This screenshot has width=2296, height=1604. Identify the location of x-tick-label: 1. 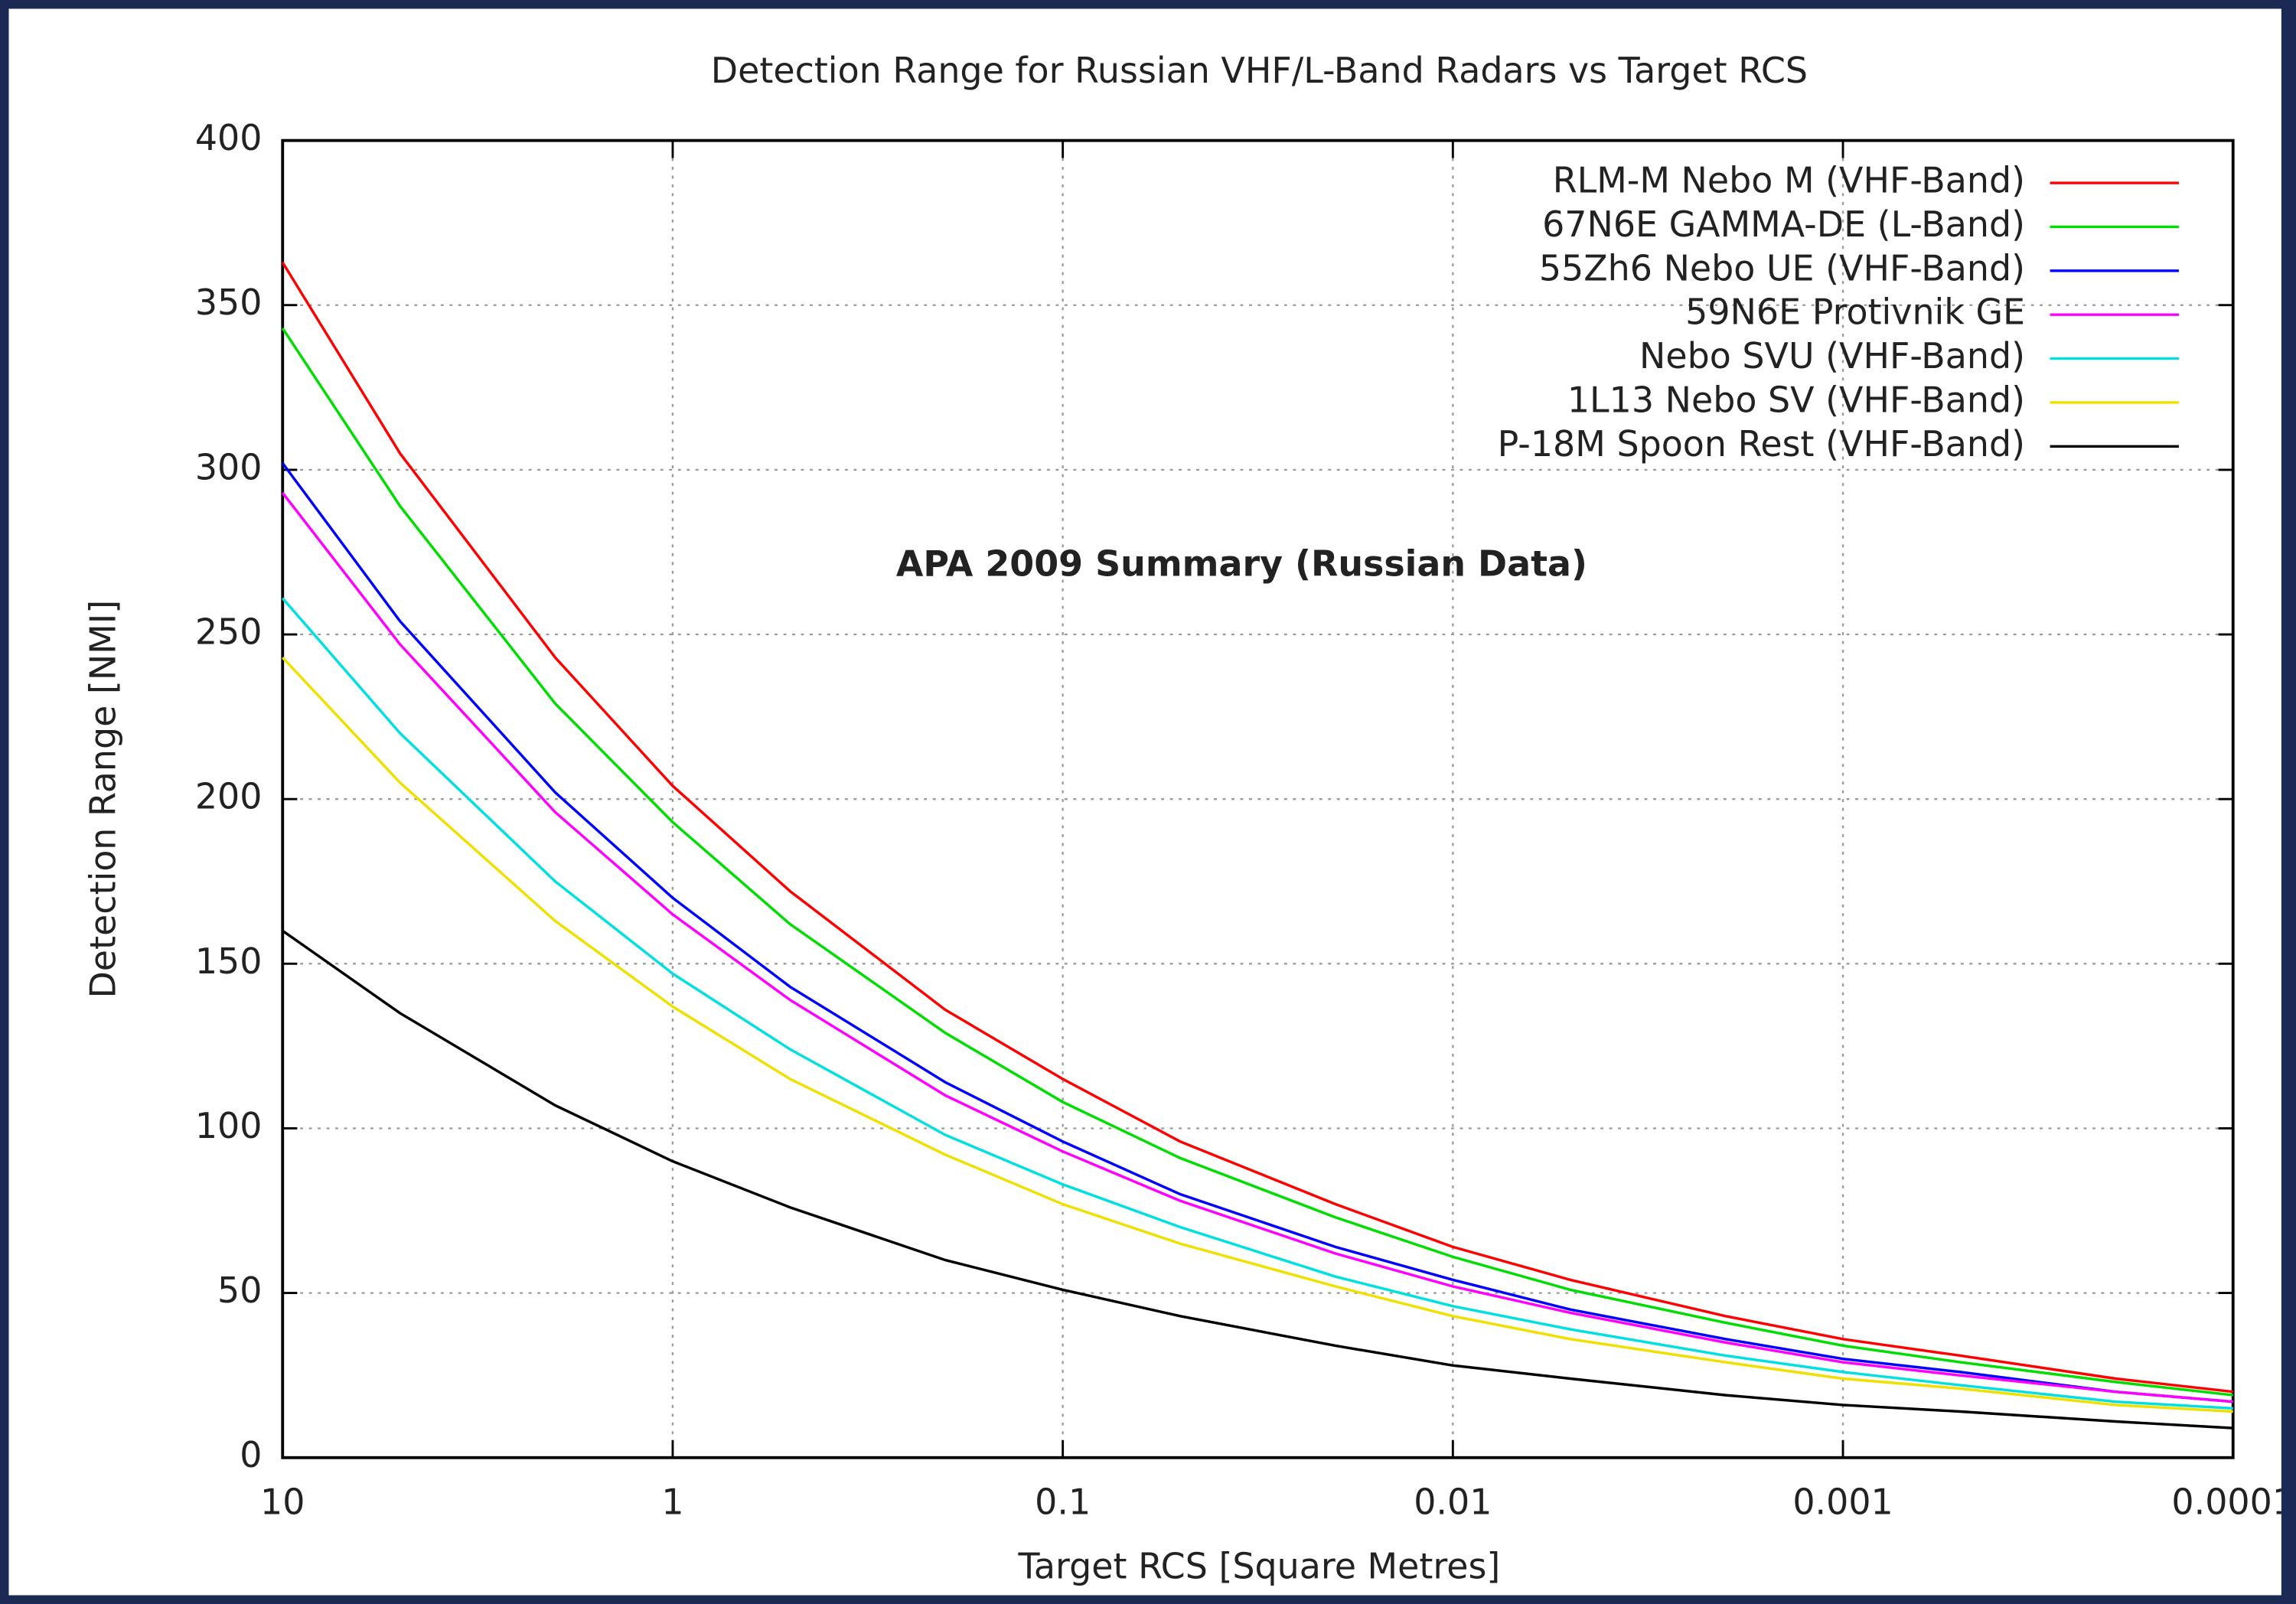
(672, 1502).